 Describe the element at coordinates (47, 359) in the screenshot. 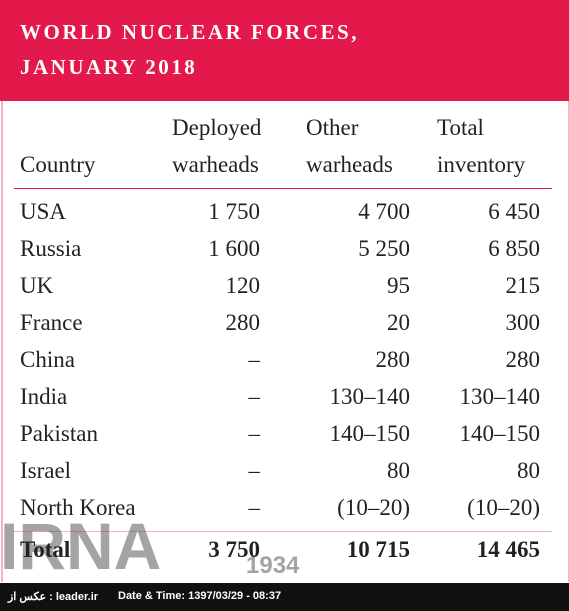

I see `row-label: China` at that location.